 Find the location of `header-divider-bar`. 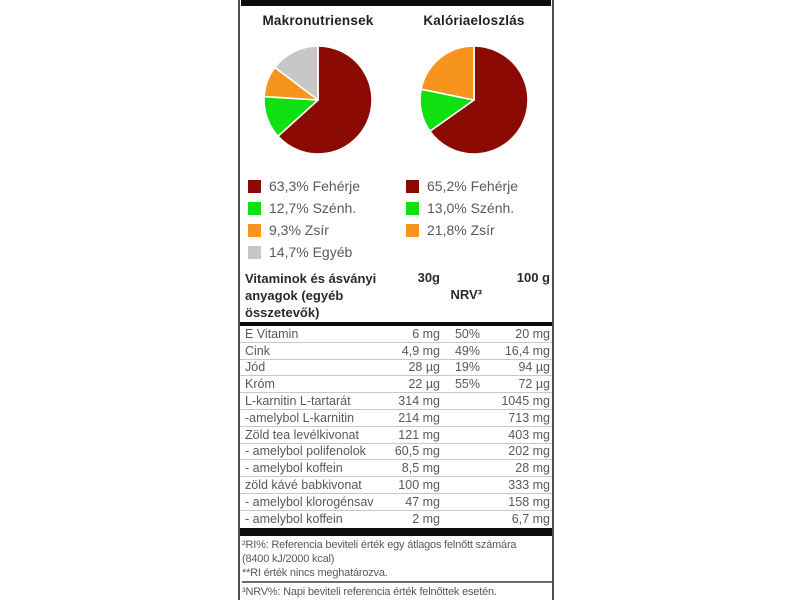

header-divider-bar is located at coordinates (396, 324).